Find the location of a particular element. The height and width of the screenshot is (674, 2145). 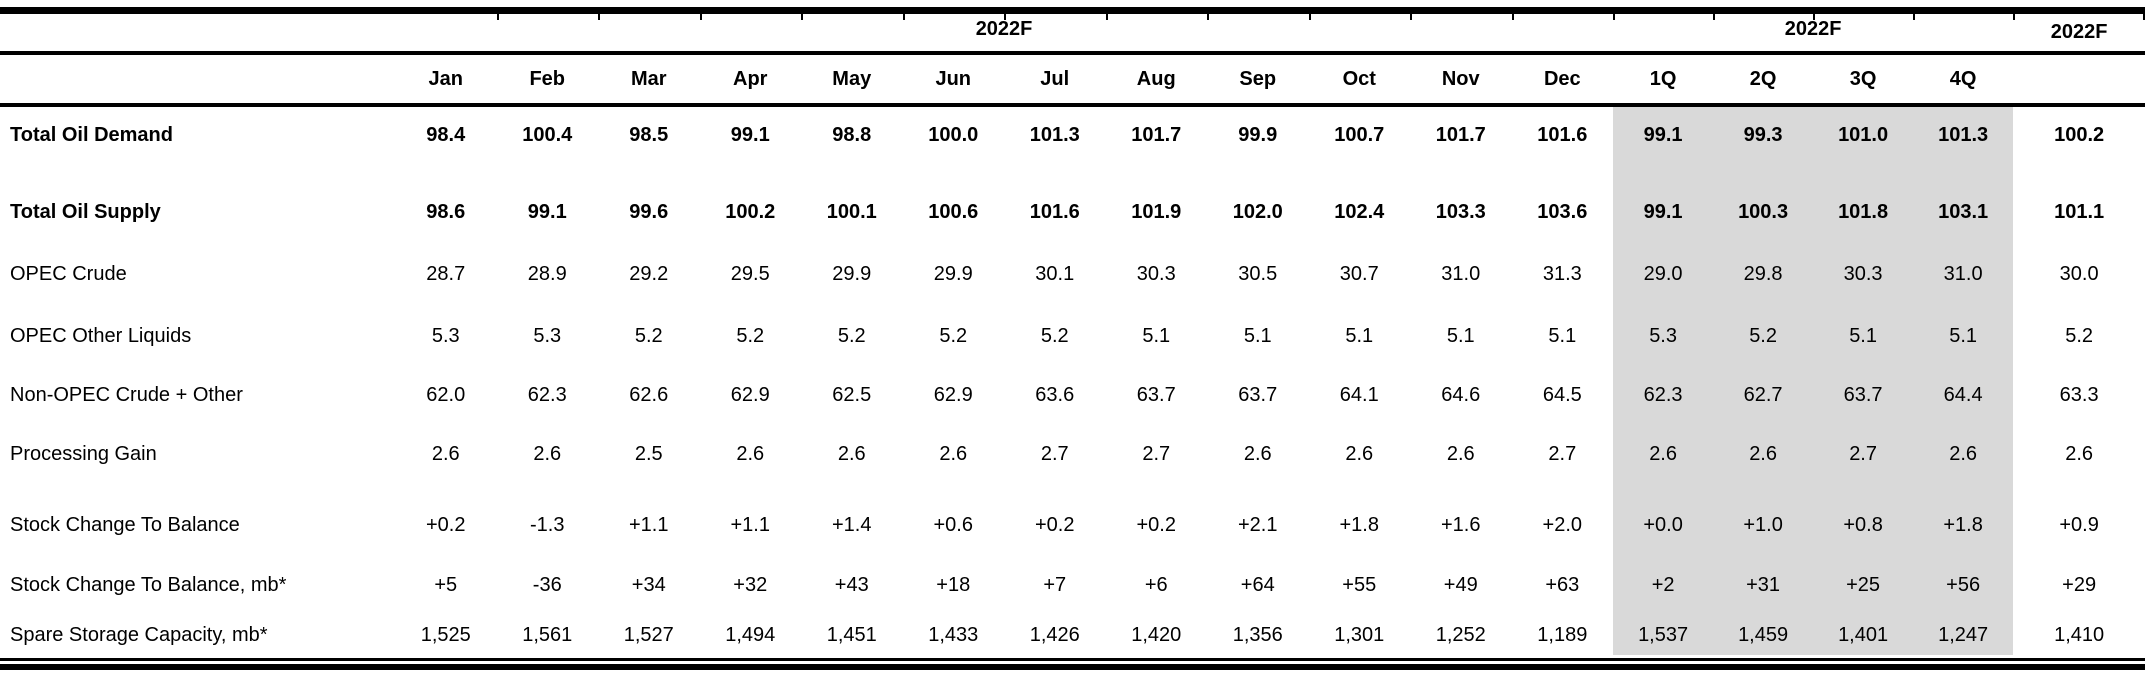

row-label: Total Oil Supply is located at coordinates (85, 211).